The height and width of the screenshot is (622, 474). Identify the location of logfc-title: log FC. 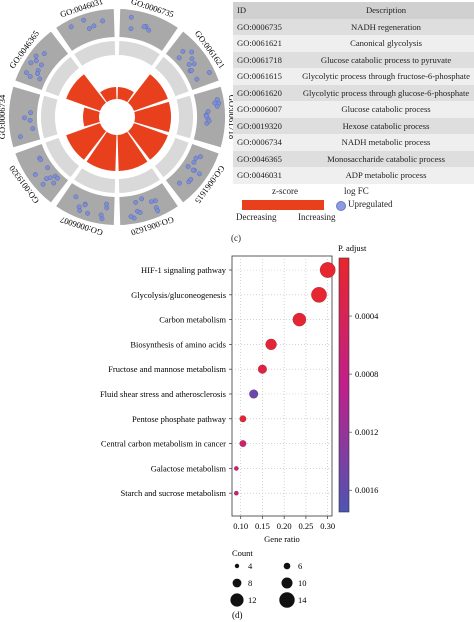
(356, 191).